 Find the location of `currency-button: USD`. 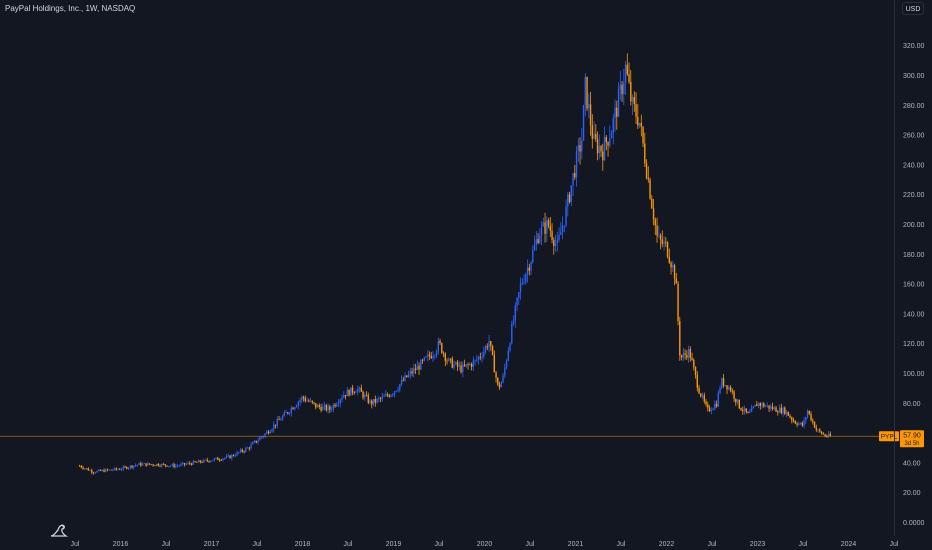

currency-button: USD is located at coordinates (913, 8).